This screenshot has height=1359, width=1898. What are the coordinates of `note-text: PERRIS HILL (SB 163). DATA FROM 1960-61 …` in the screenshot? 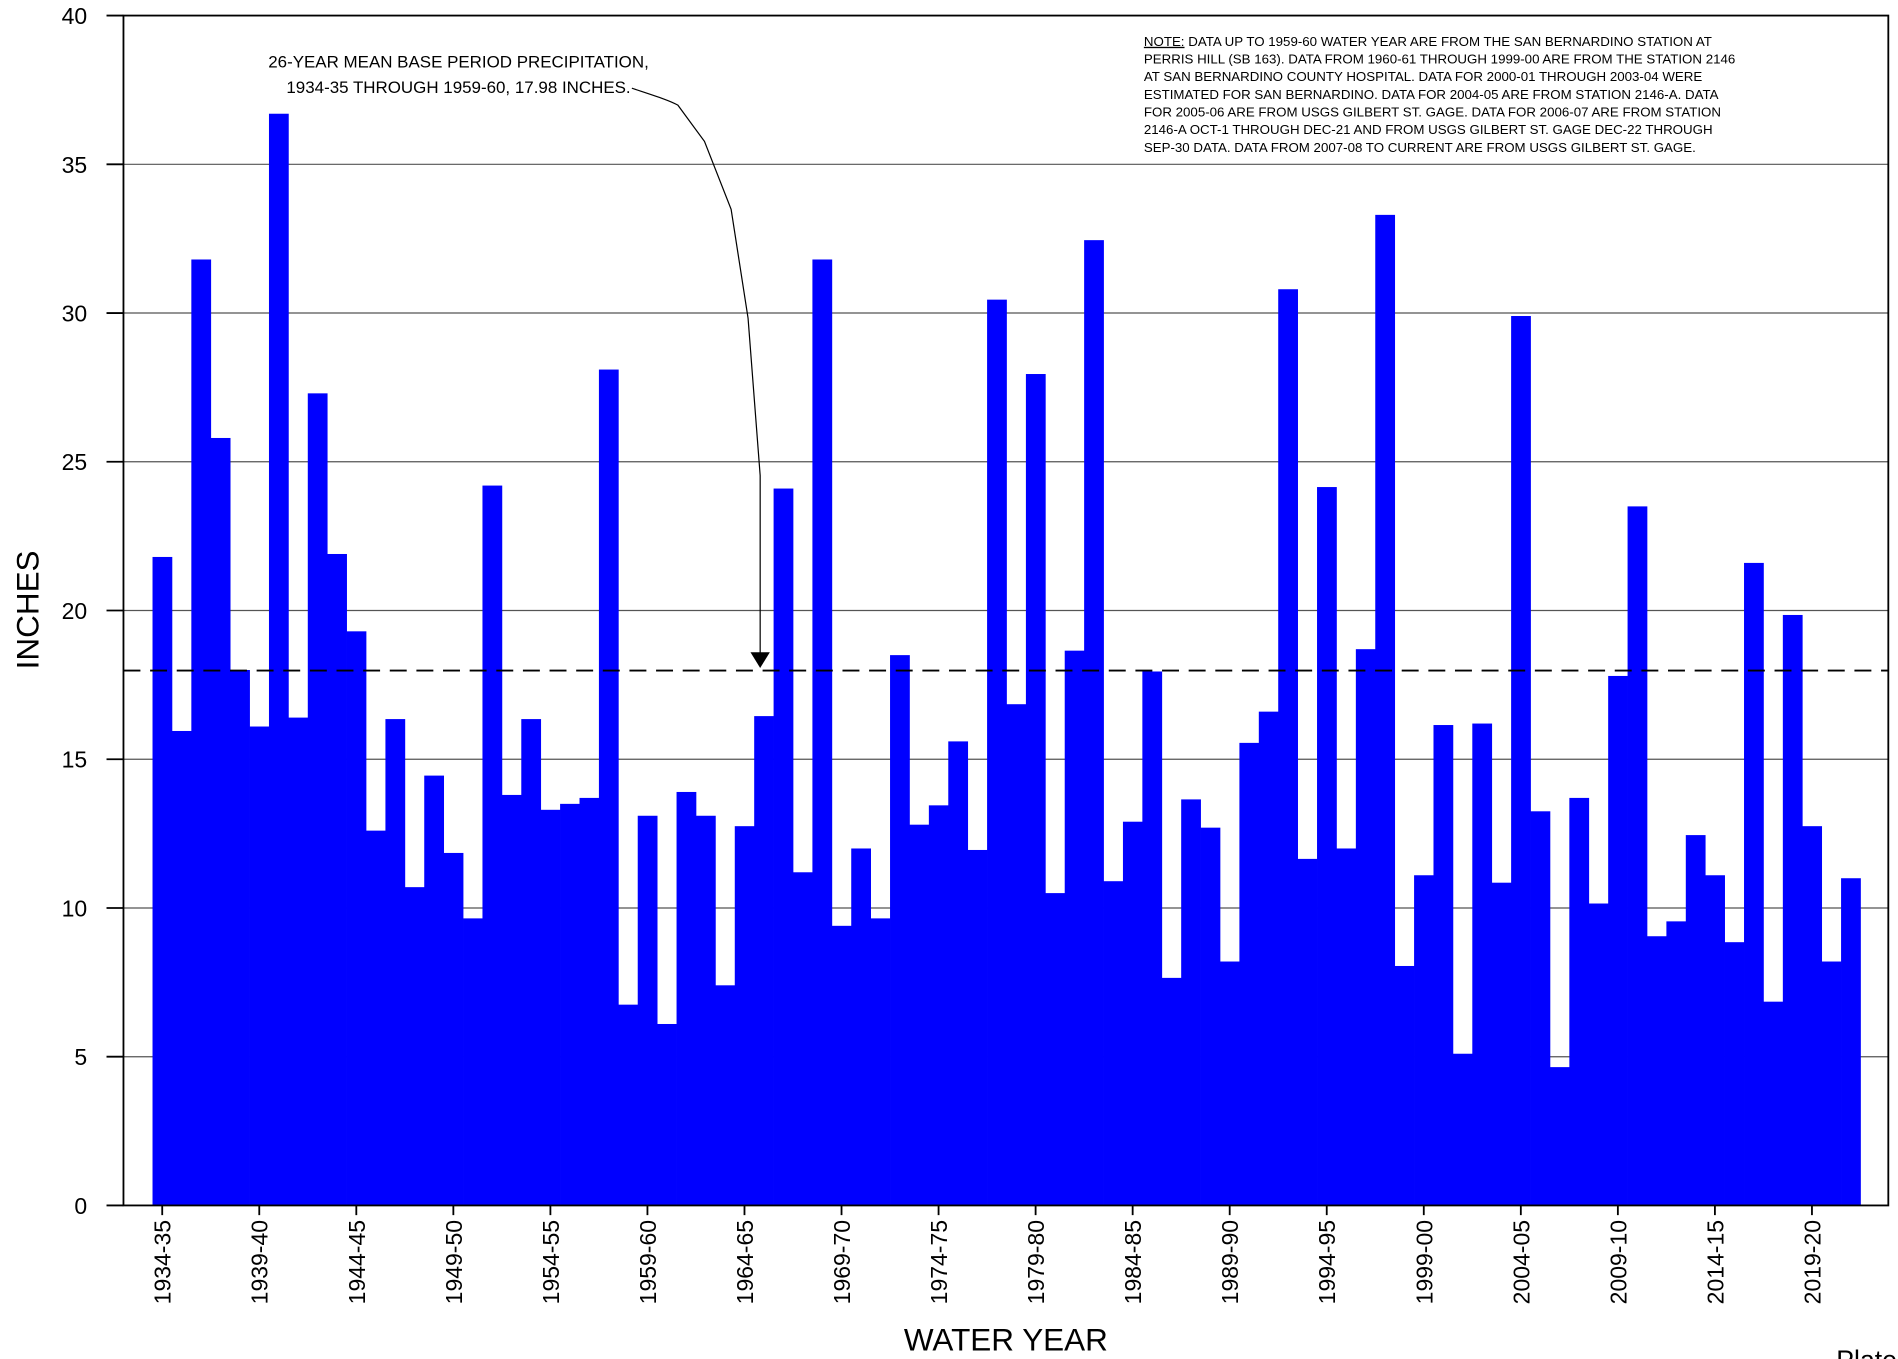 It's located at (1439, 58).